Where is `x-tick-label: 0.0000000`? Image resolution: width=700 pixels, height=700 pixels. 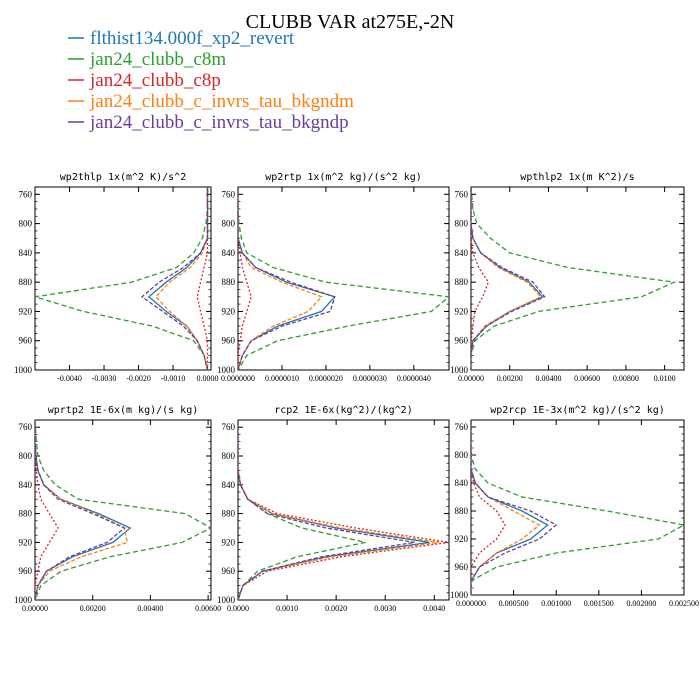 x-tick-label: 0.0000000 is located at coordinates (238, 378).